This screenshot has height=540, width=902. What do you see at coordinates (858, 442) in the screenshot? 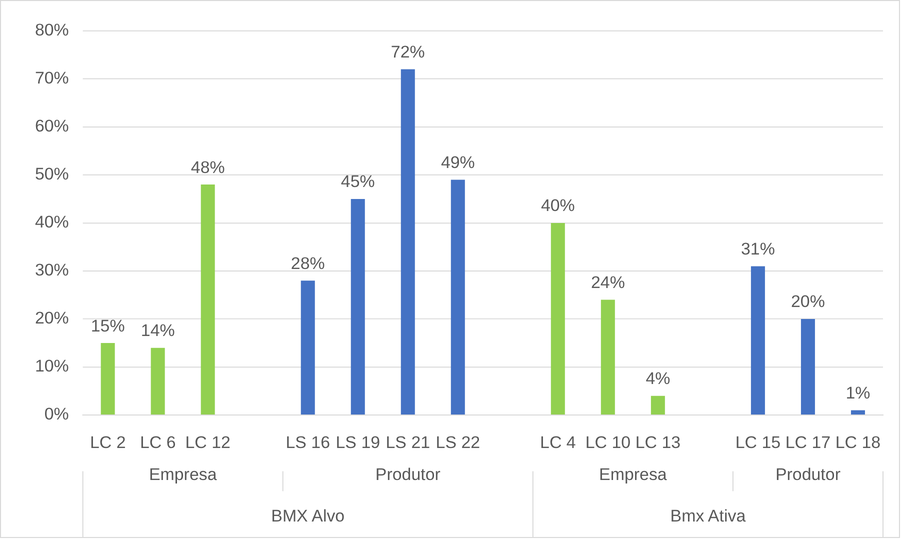
I see `x-tick-label: LC 18` at bounding box center [858, 442].